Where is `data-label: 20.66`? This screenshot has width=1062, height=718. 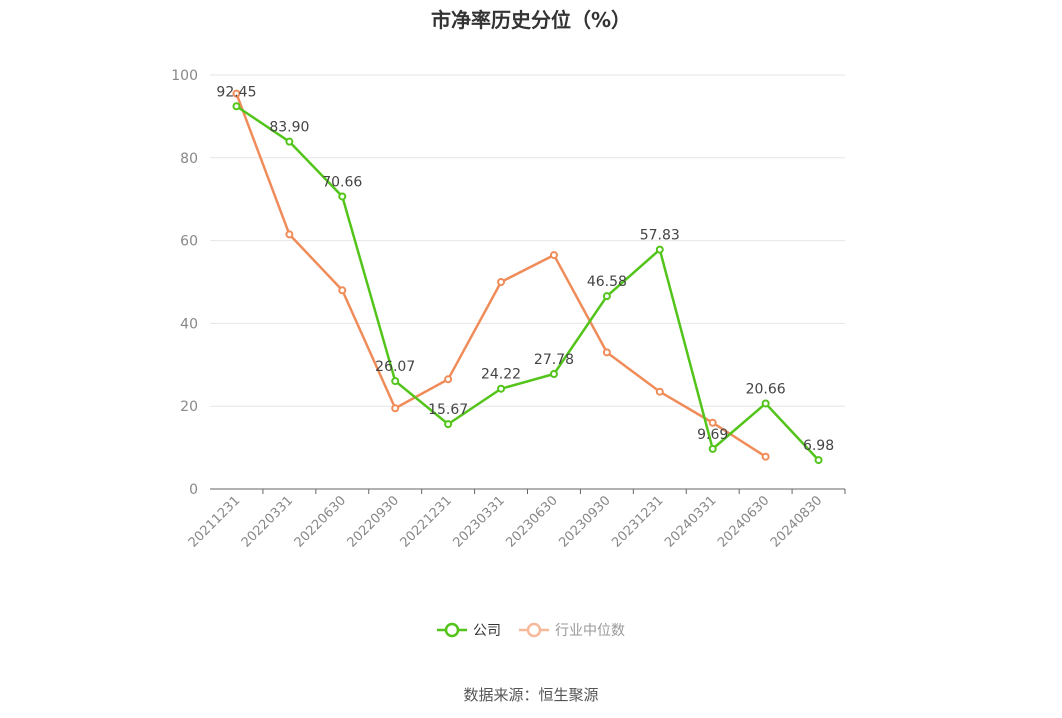 data-label: 20.66 is located at coordinates (766, 389).